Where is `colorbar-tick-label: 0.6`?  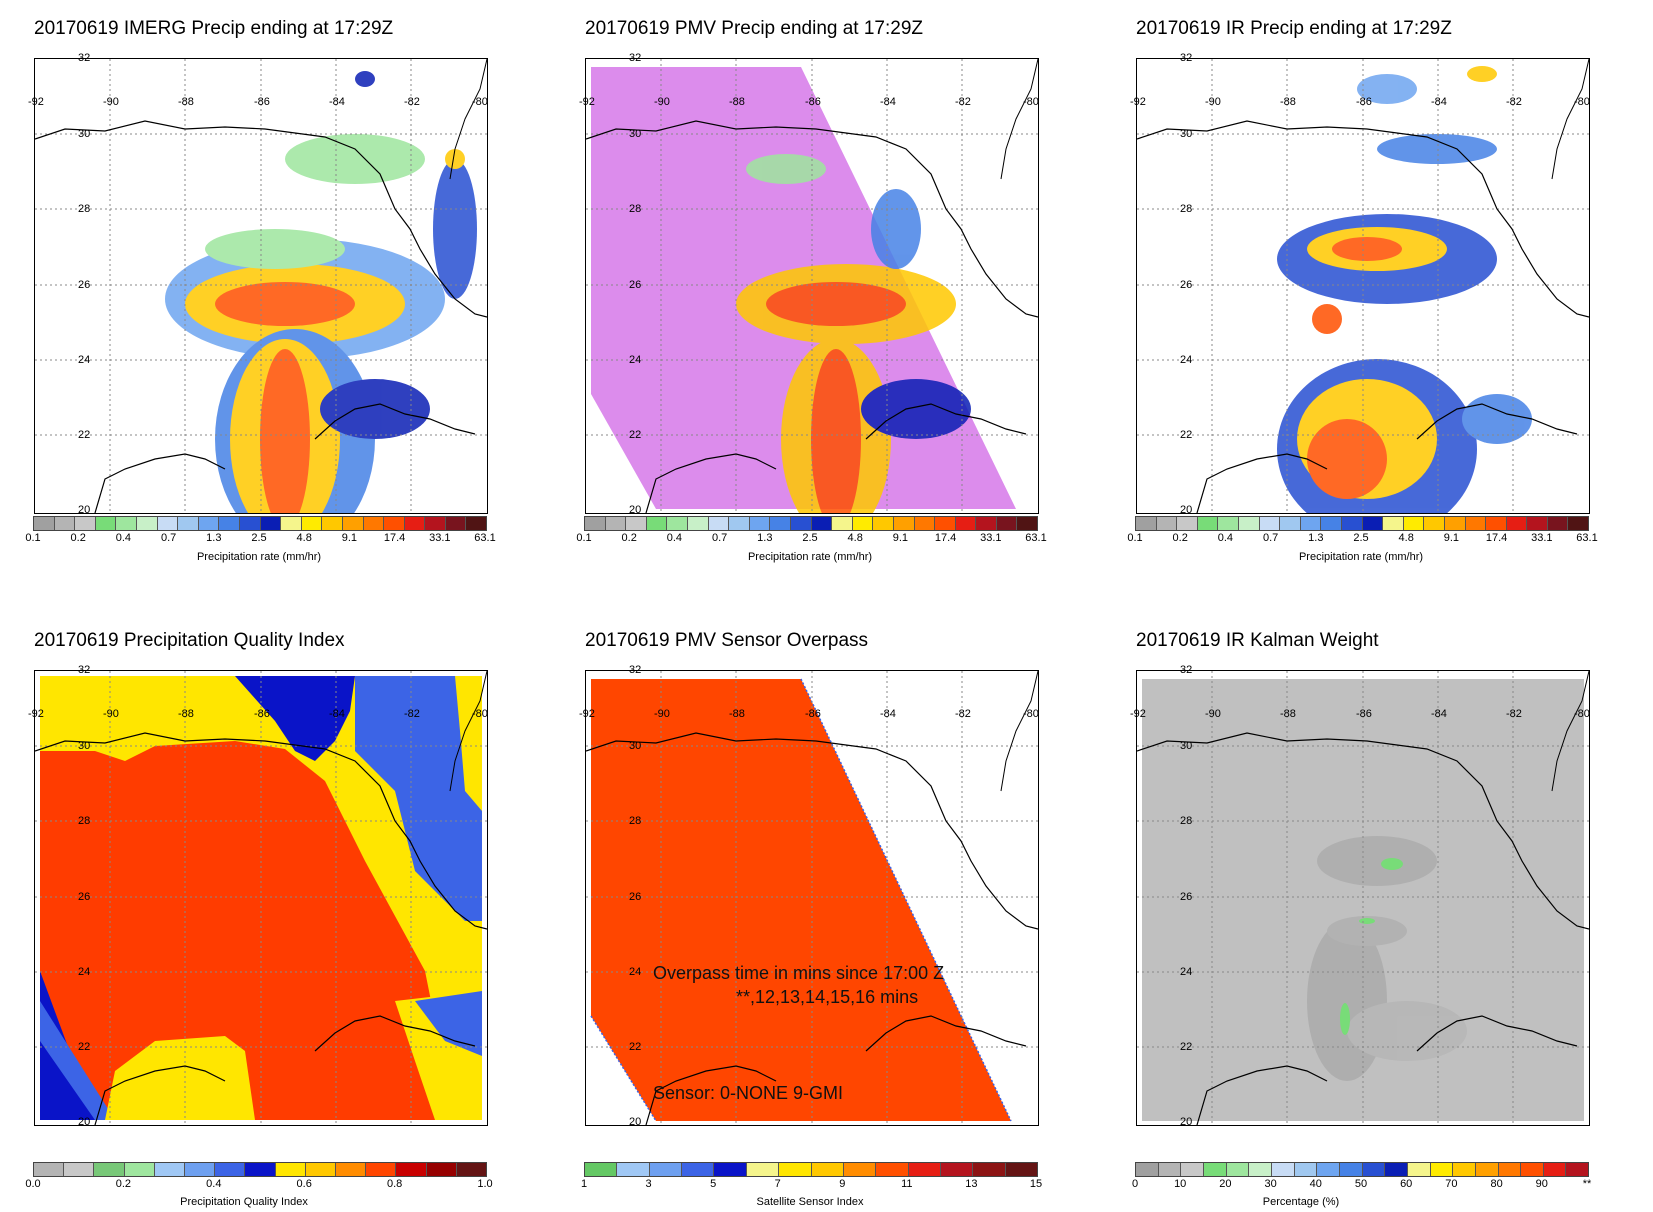 colorbar-tick-label: 0.6 is located at coordinates (304, 1184).